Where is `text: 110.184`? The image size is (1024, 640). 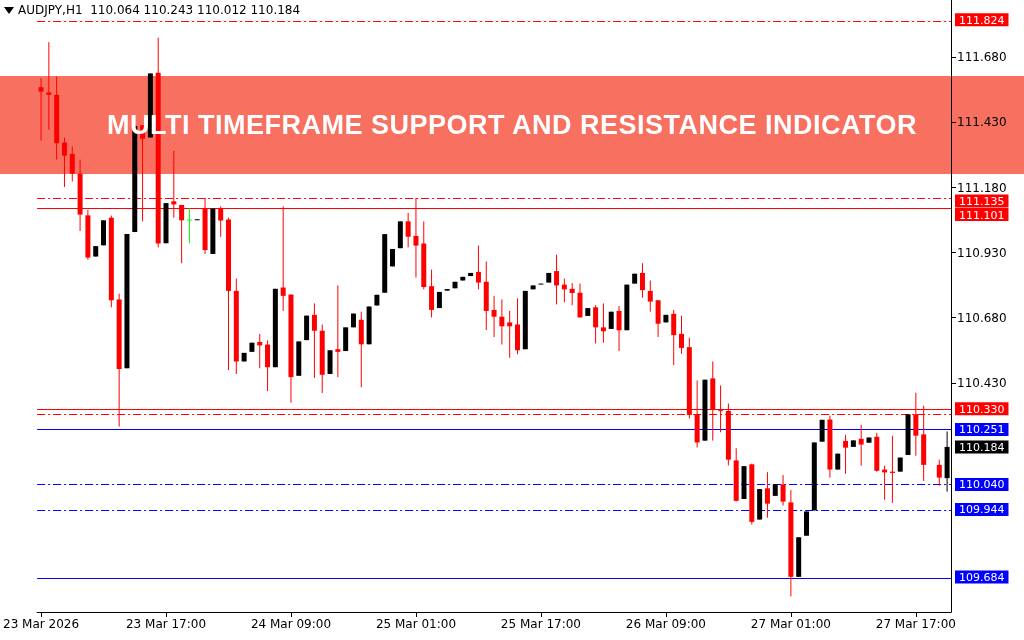 text: 110.184 is located at coordinates (982, 447).